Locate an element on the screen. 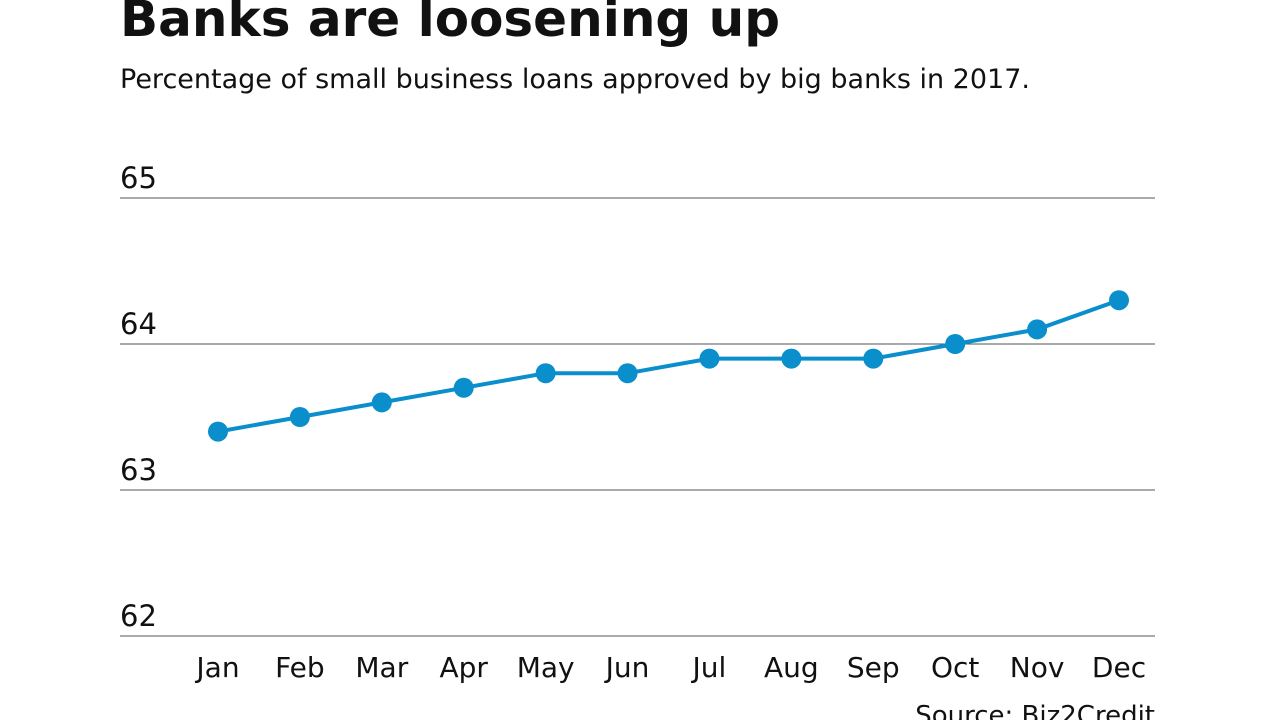 Image resolution: width=1280 pixels, height=720 pixels. x-tick-label: Feb is located at coordinates (300, 667).